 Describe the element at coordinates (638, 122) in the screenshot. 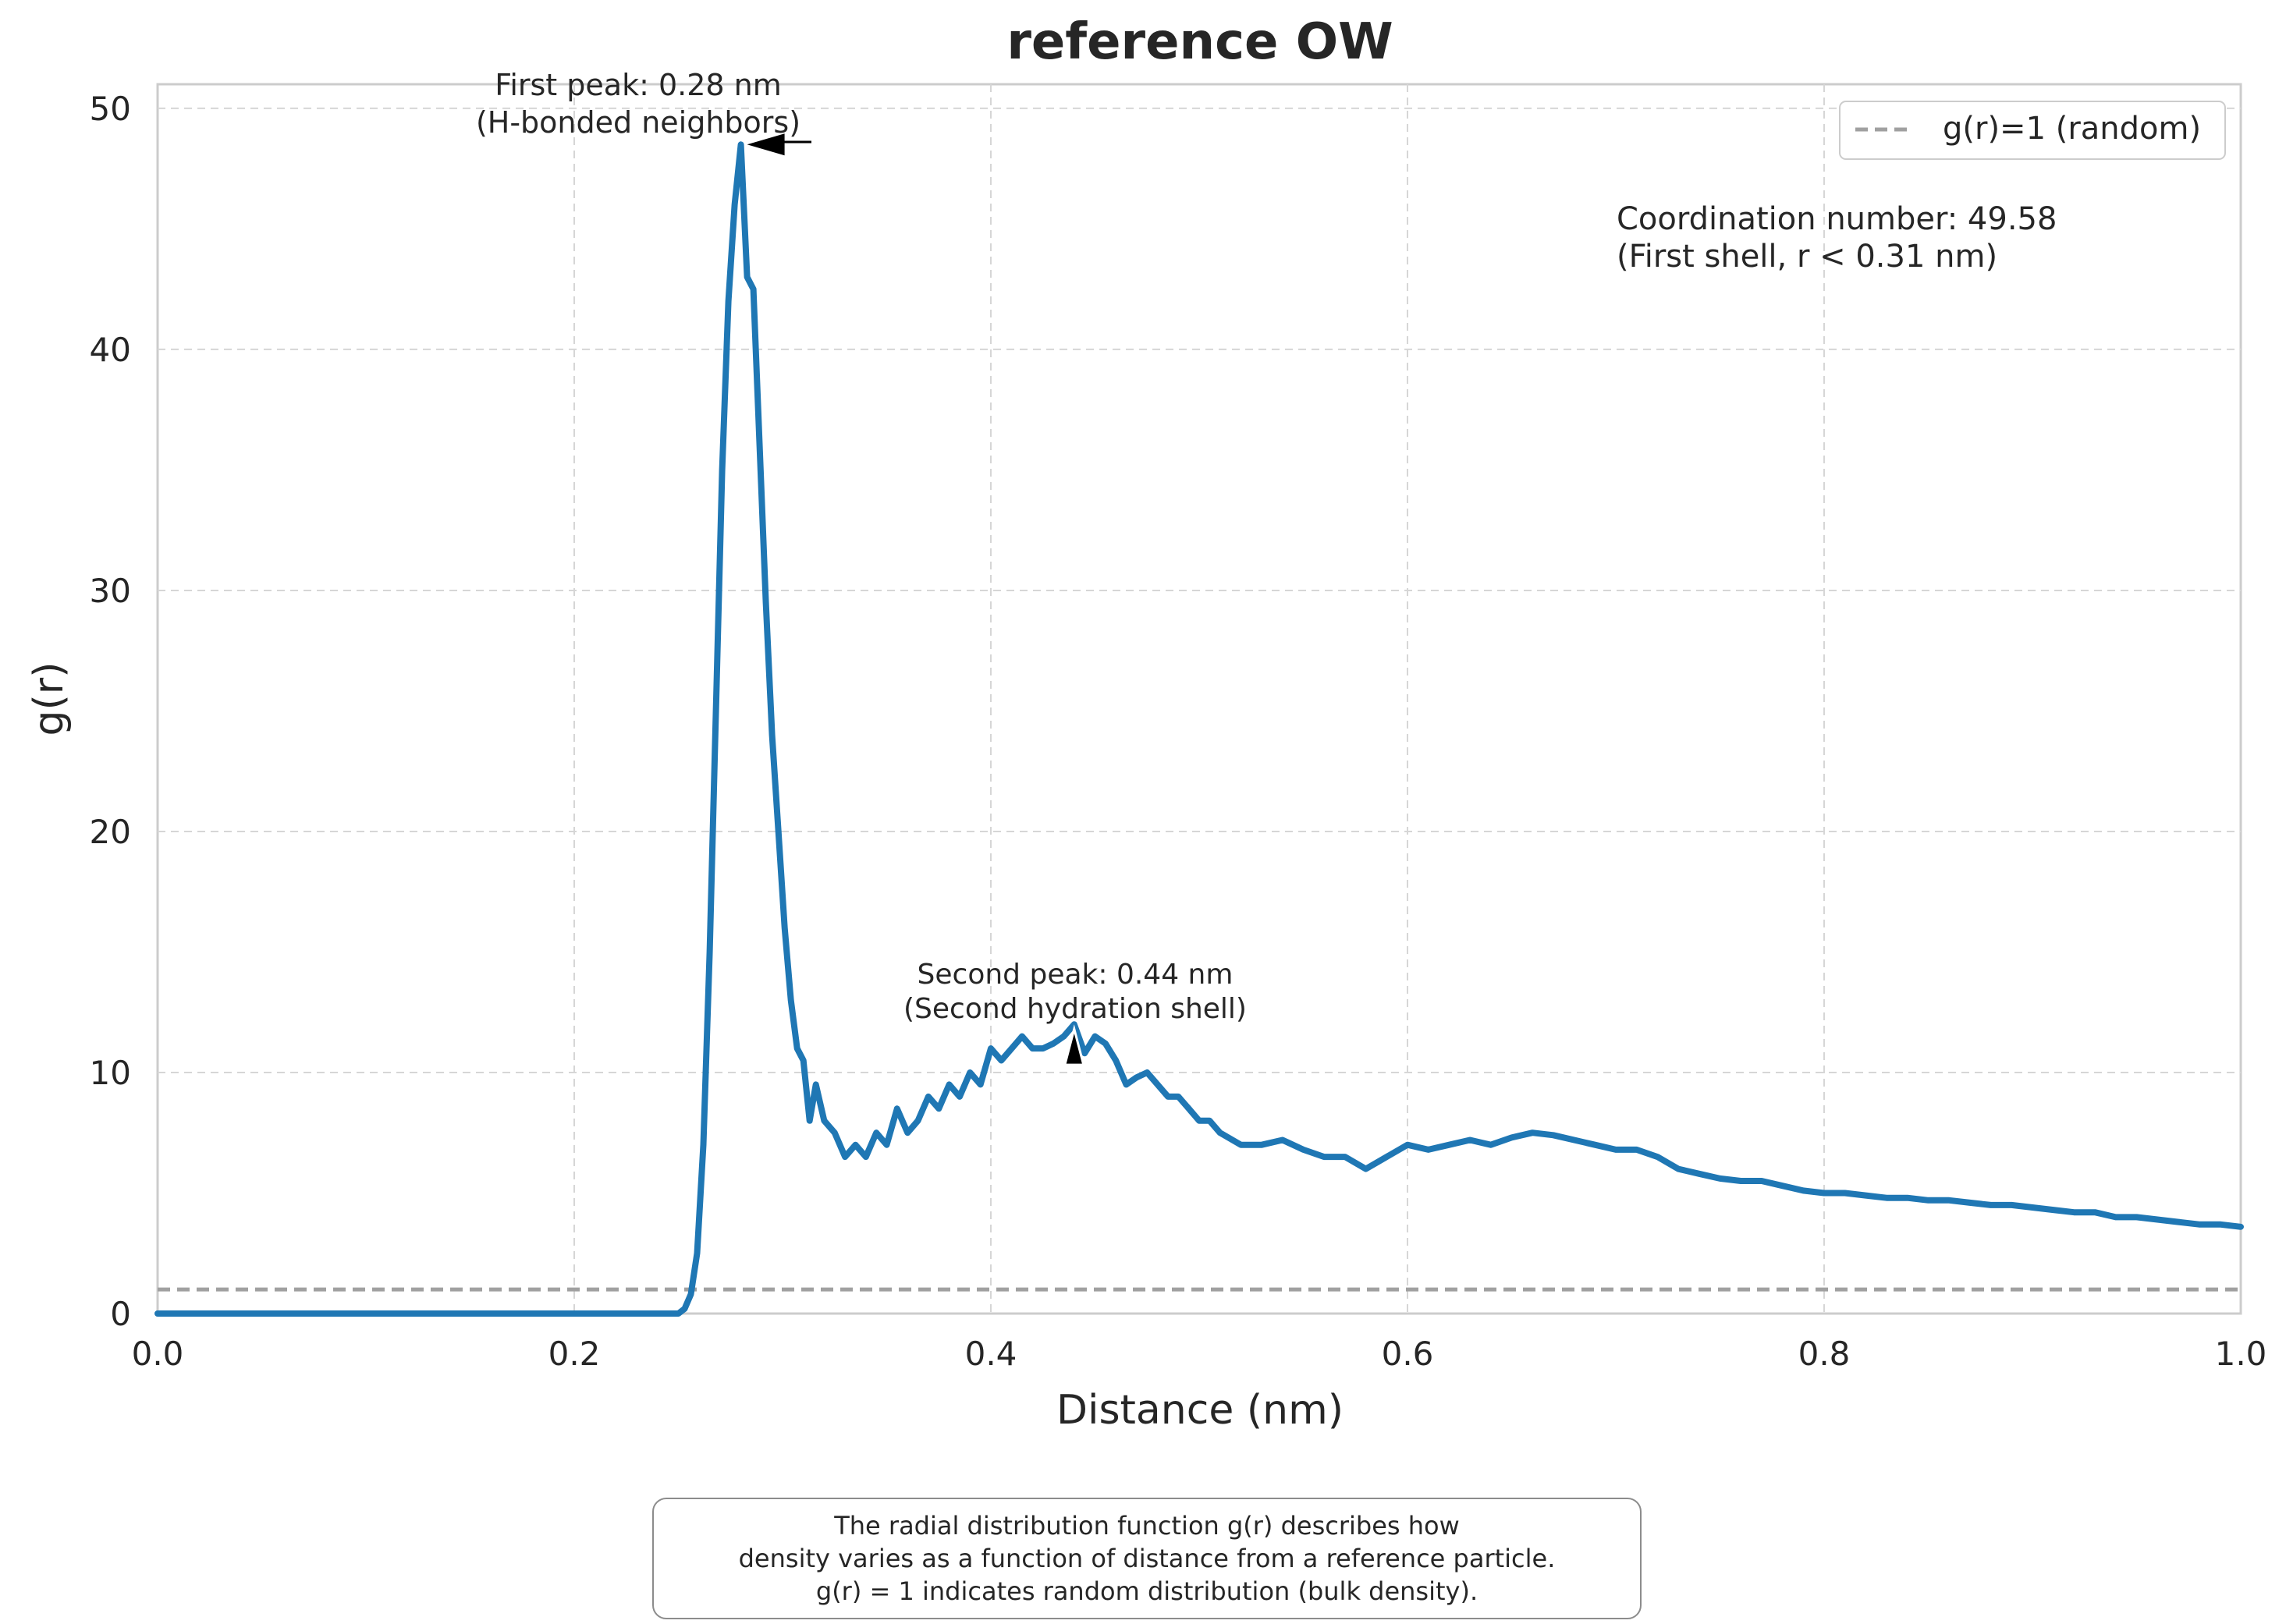

I see `first-peak-label-line2: (H-bonded neighbors)` at that location.